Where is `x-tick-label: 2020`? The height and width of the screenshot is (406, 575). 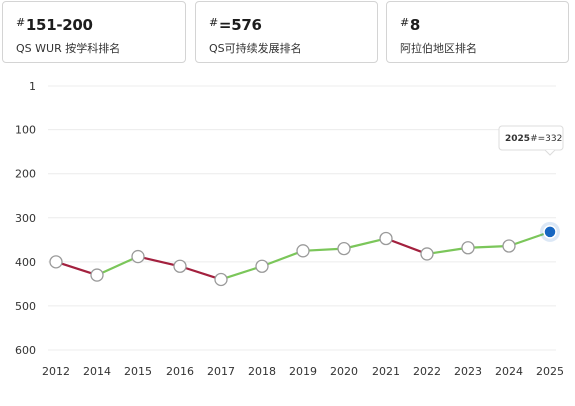 x-tick-label: 2020 is located at coordinates (344, 371).